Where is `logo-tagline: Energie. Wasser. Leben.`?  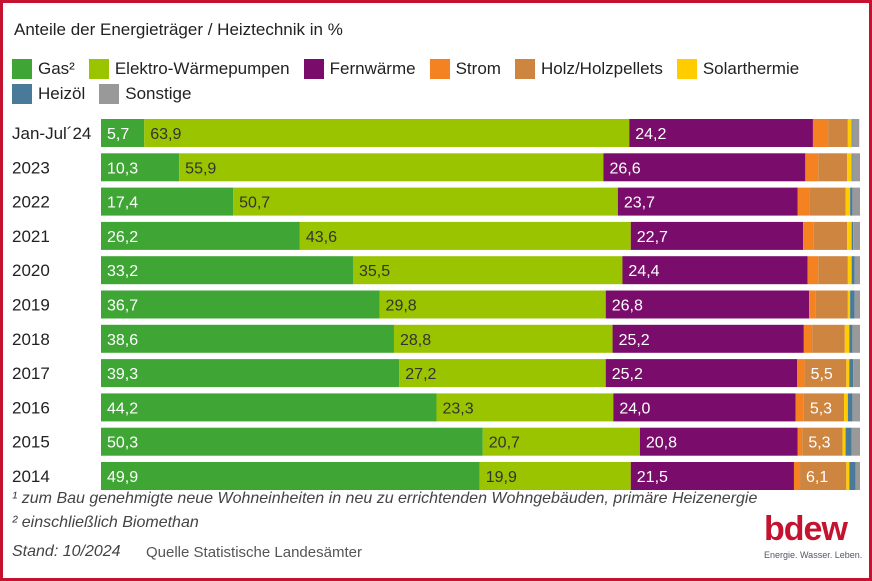 logo-tagline: Energie. Wasser. Leben. is located at coordinates (813, 555).